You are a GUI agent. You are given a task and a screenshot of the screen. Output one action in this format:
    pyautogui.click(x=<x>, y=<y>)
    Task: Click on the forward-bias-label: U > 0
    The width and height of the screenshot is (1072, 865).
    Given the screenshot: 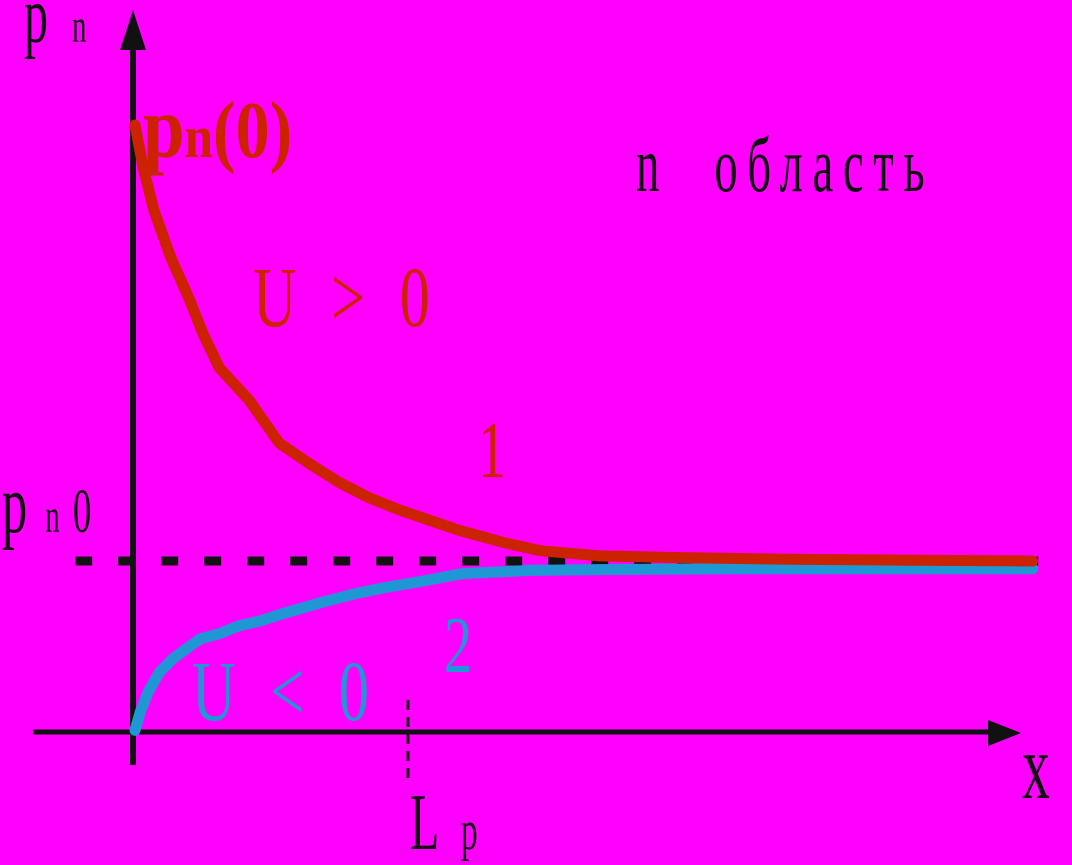 What is the action you would take?
    pyautogui.click(x=346, y=297)
    